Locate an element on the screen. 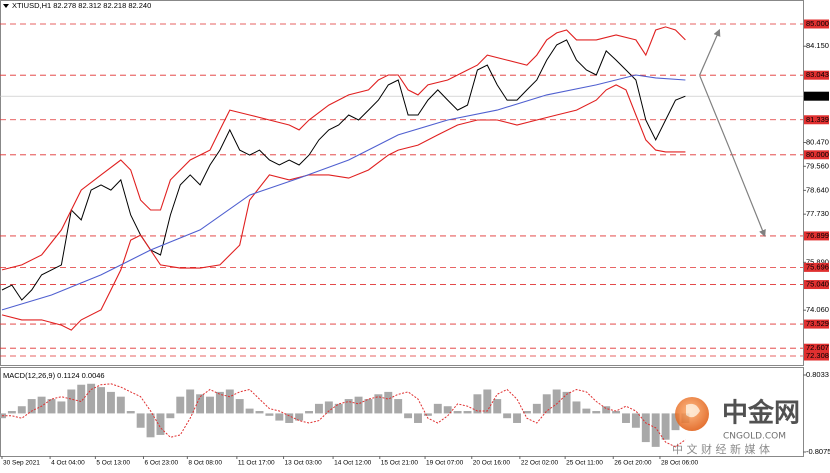 The image size is (830, 473). x-tick-label: 25 Oct 11:00 is located at coordinates (584, 463).